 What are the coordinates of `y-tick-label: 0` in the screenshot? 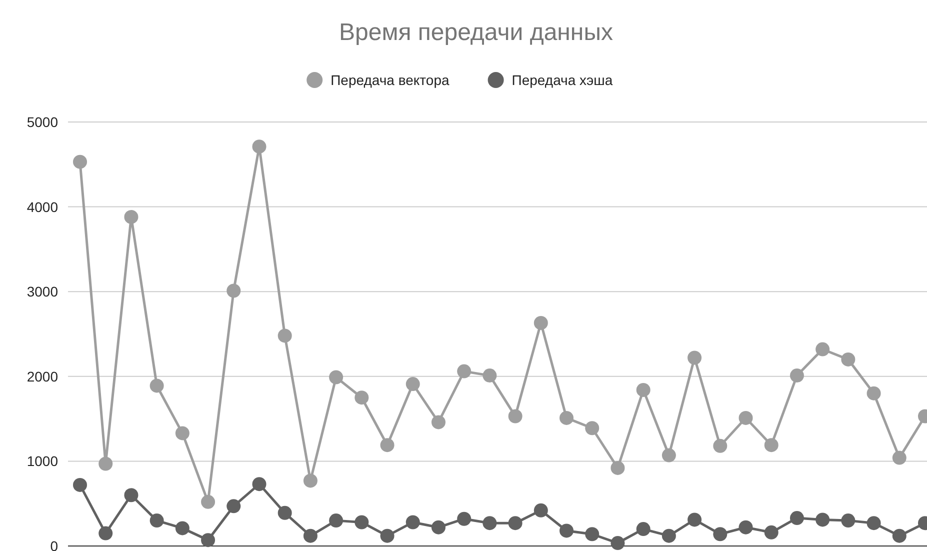 It's located at (54, 544).